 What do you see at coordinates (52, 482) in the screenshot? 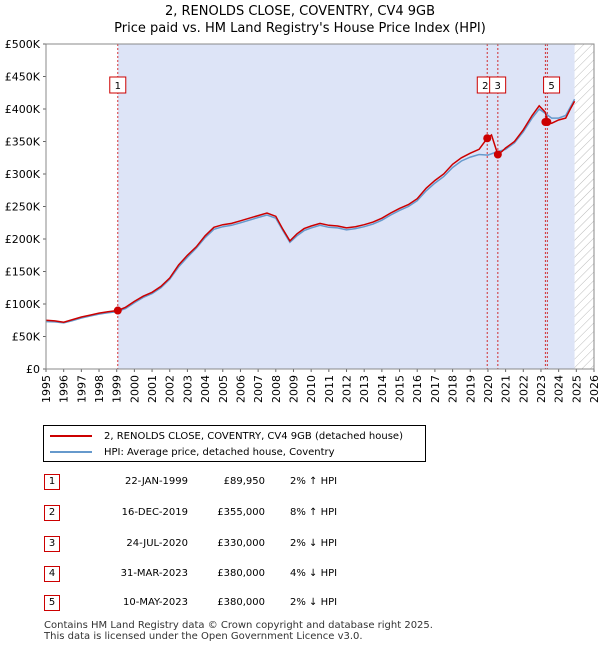
I see `sale-number: 1` at bounding box center [52, 482].